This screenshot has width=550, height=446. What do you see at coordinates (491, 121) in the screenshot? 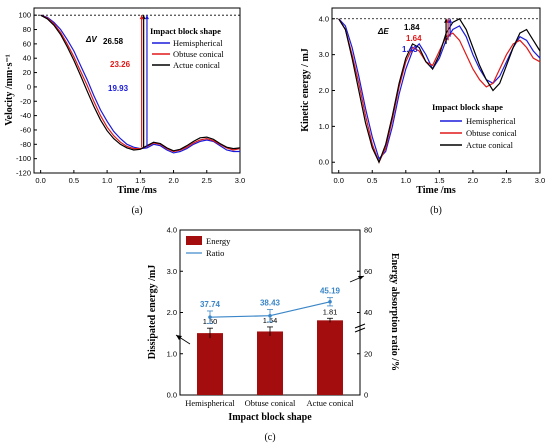
I see `panel-b-legend-hemispherical: Hemispherical` at bounding box center [491, 121].